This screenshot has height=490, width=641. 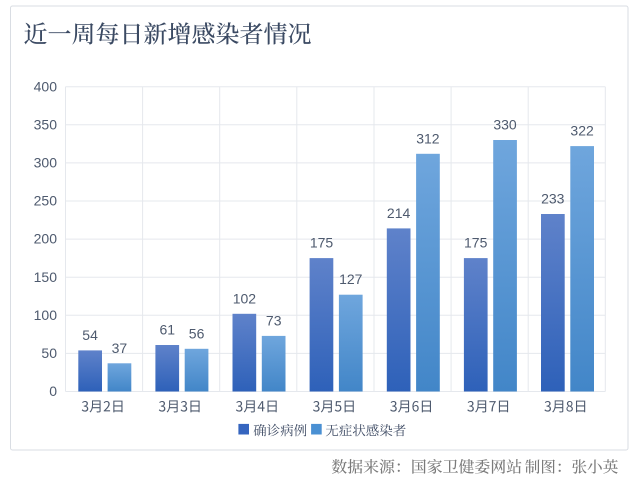 What do you see at coordinates (90, 335) in the screenshot?
I see `svg-text: 54` at bounding box center [90, 335].